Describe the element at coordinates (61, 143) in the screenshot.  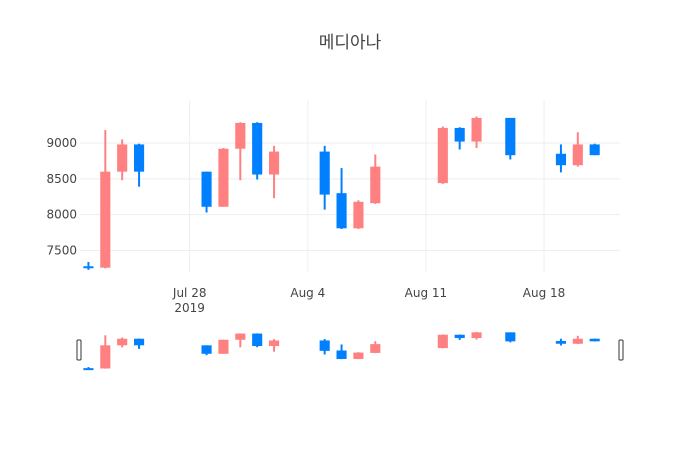
I see `y-tick-label: 9000` at that location.